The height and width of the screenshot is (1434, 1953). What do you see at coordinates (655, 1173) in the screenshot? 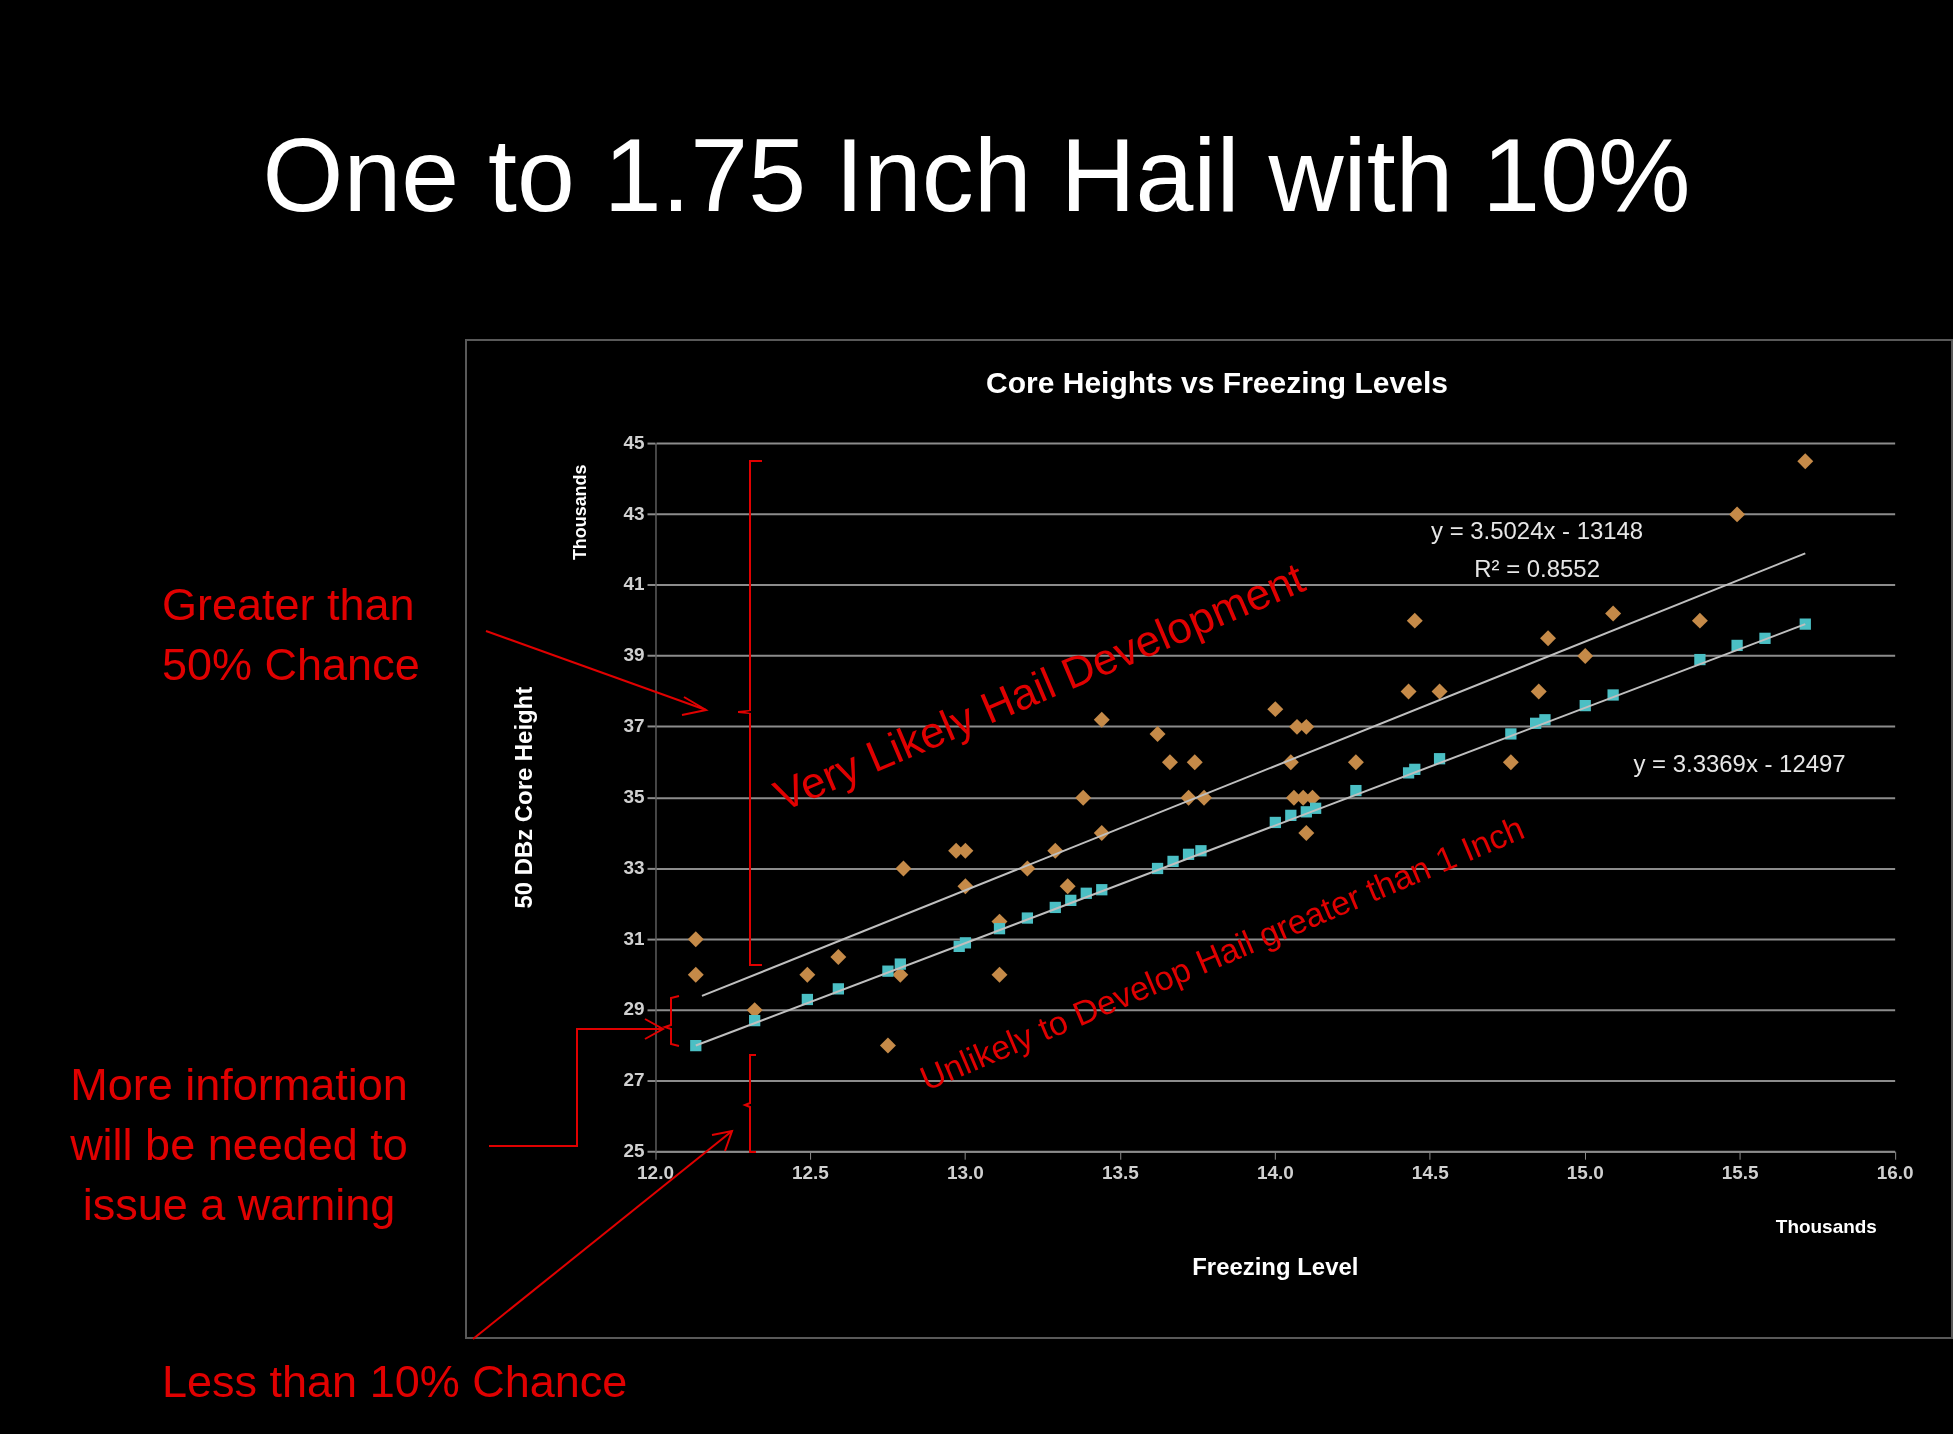
I see `x-tick-label: 12.0` at bounding box center [655, 1173].